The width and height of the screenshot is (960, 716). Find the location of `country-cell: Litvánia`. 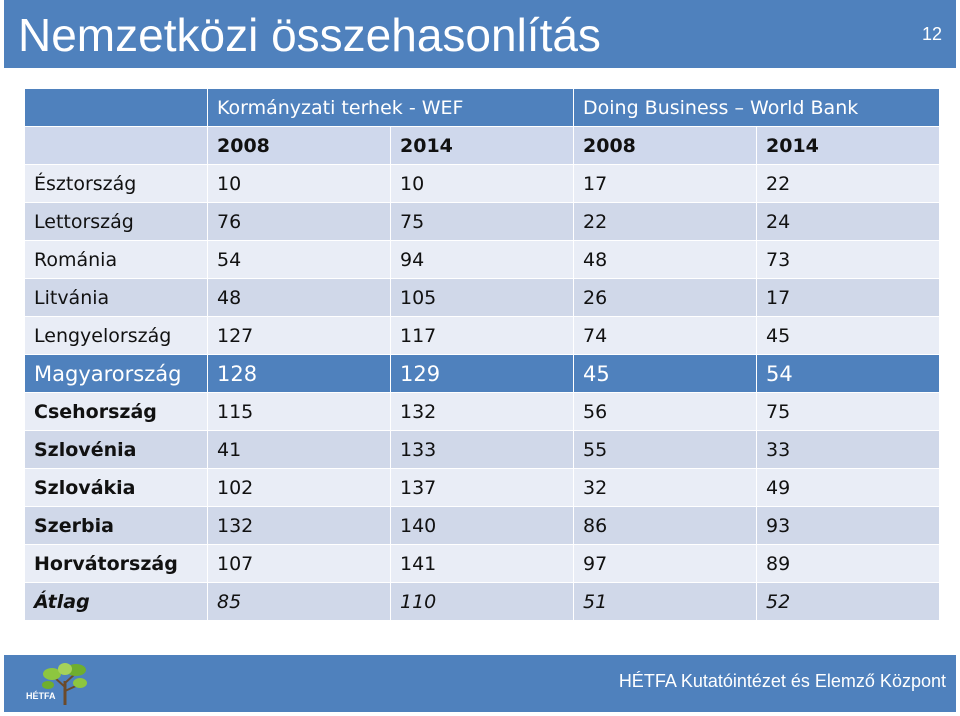

country-cell: Litvánia is located at coordinates (116, 297).